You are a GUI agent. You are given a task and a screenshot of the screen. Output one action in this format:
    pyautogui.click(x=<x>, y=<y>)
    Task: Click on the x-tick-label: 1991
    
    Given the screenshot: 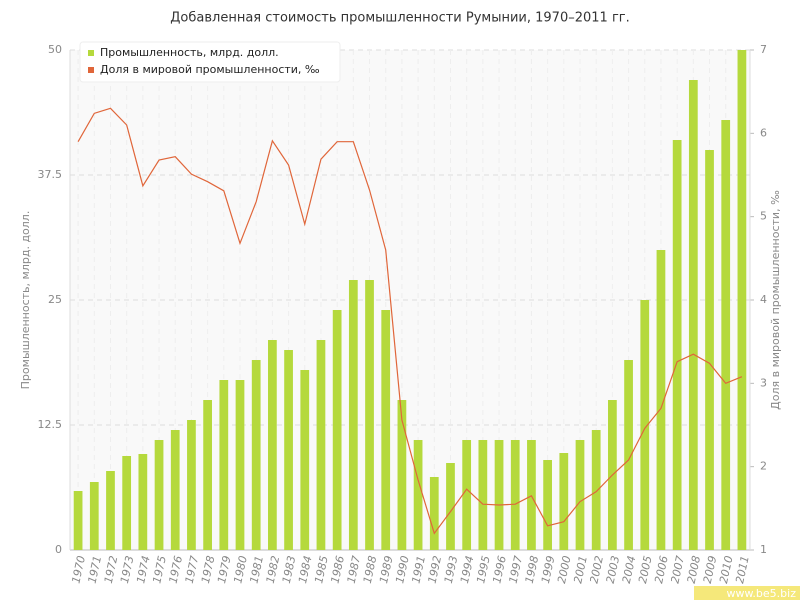 What is the action you would take?
    pyautogui.click(x=418, y=570)
    